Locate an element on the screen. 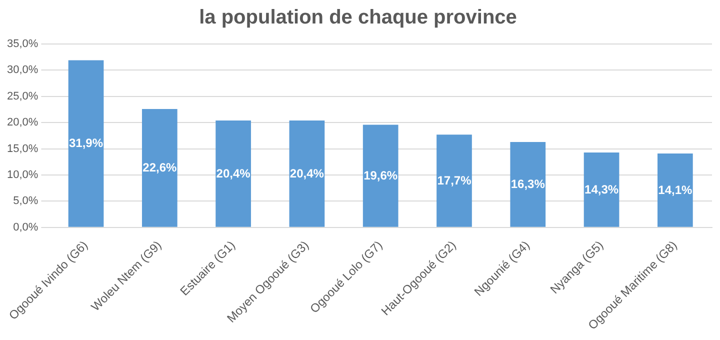 This screenshot has height=340, width=720. y-tick-label: 35,0% is located at coordinates (22, 44).